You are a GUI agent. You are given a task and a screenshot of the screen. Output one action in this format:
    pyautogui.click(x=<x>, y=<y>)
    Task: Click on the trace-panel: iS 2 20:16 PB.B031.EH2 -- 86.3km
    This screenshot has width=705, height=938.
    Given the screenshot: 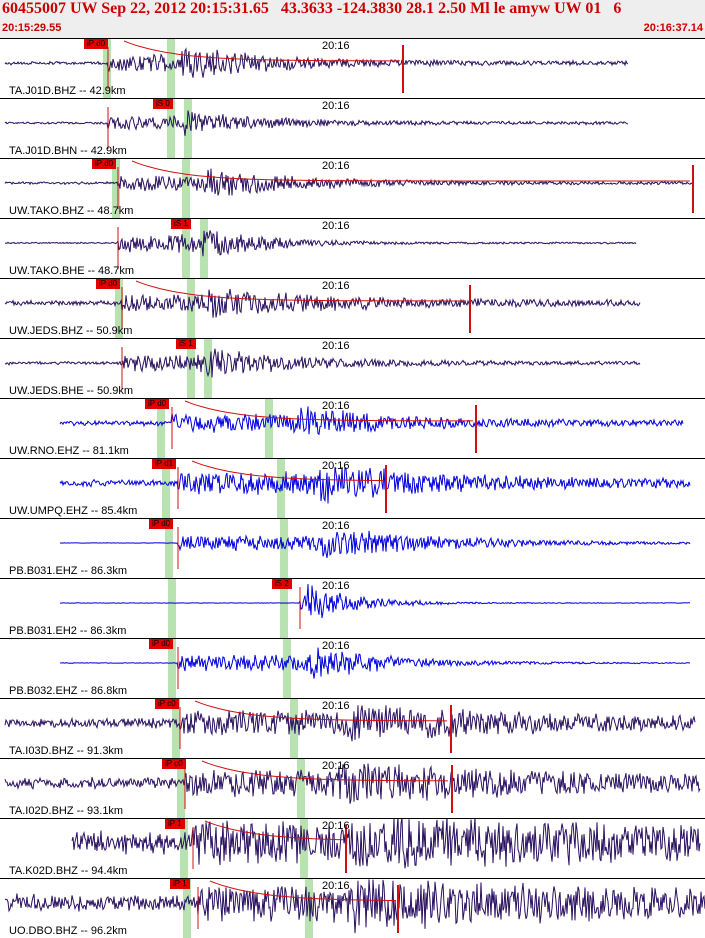 What is the action you would take?
    pyautogui.click(x=352, y=608)
    